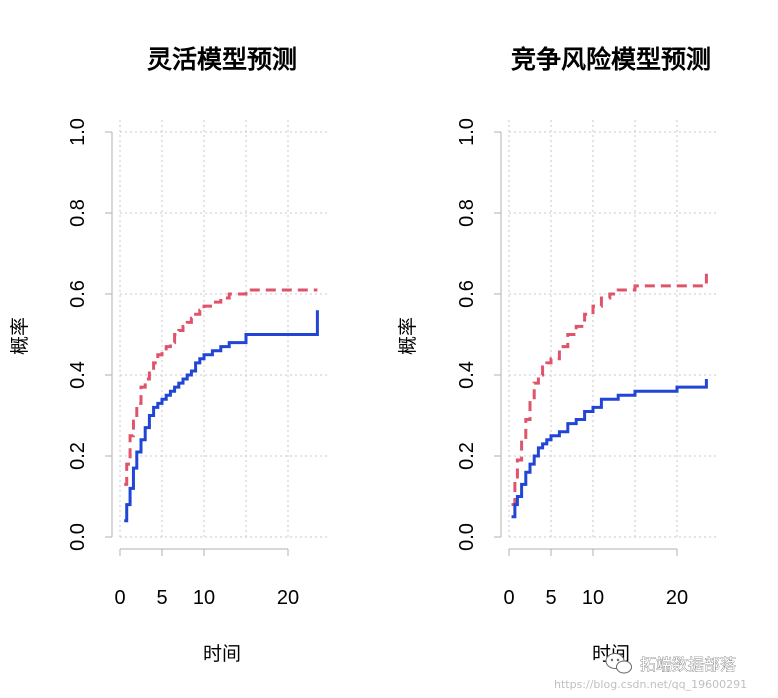  What do you see at coordinates (618, 663) in the screenshot?
I see `wechat-icon` at bounding box center [618, 663].